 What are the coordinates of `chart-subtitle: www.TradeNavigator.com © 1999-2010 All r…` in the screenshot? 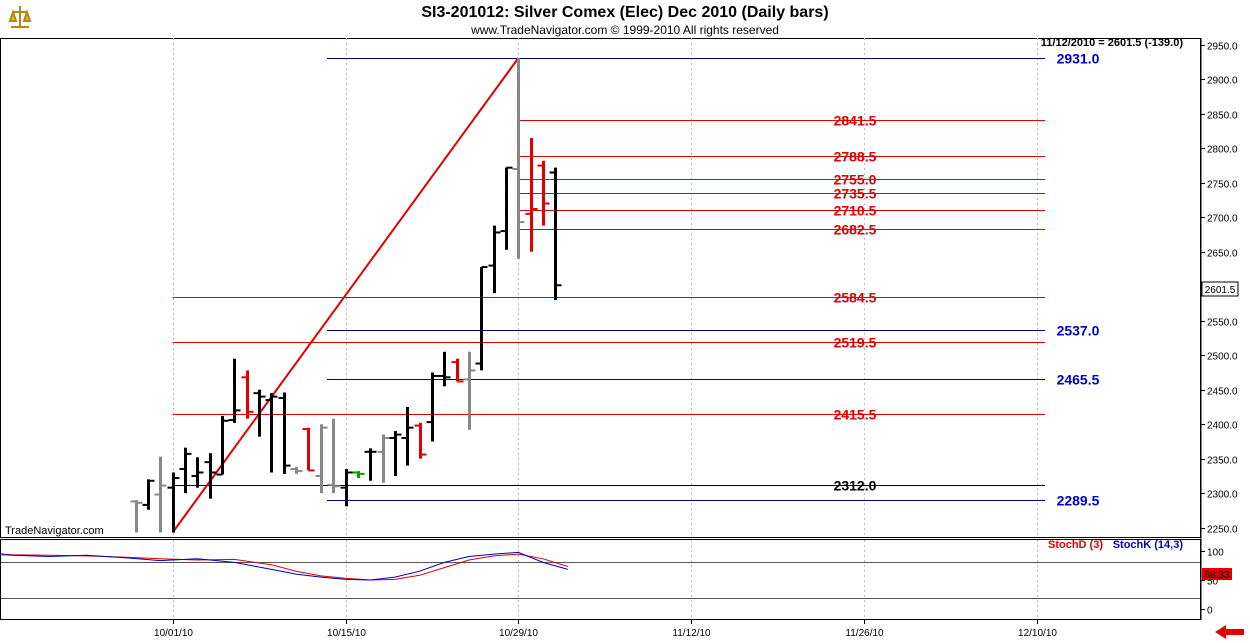 It's located at (624, 30).